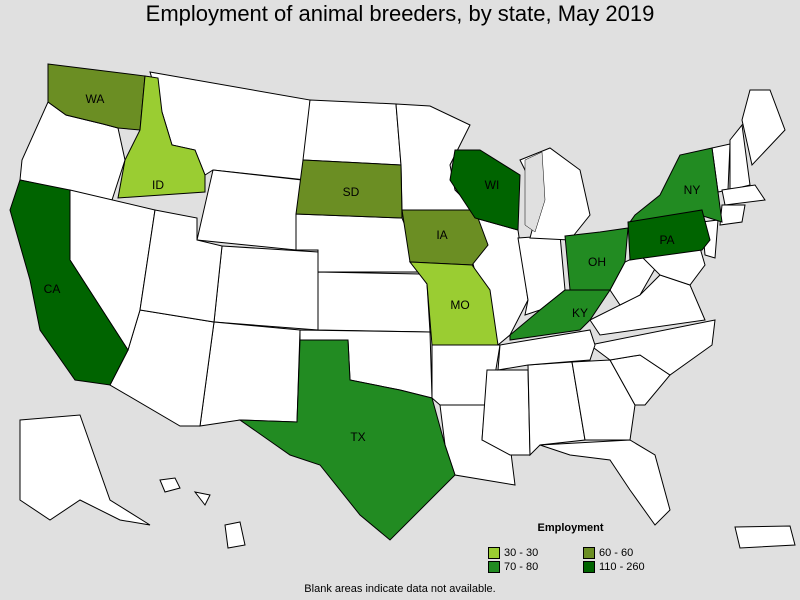  Describe the element at coordinates (459, 305) in the screenshot. I see `label-mo: MO` at that location.